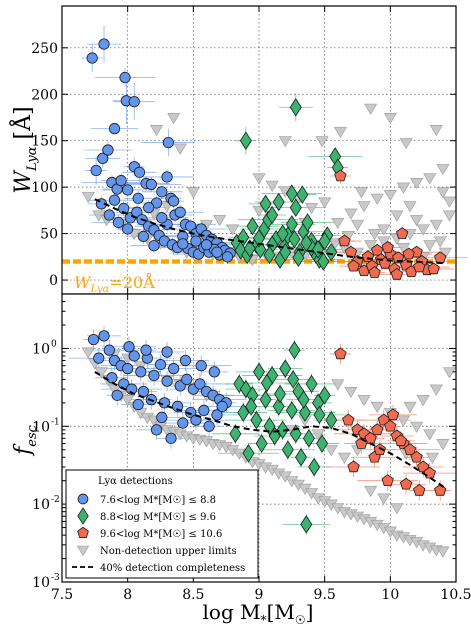 The width and height of the screenshot is (471, 628). What do you see at coordinates (135, 481) in the screenshot?
I see `legend-title: Lyα detections` at bounding box center [135, 481].